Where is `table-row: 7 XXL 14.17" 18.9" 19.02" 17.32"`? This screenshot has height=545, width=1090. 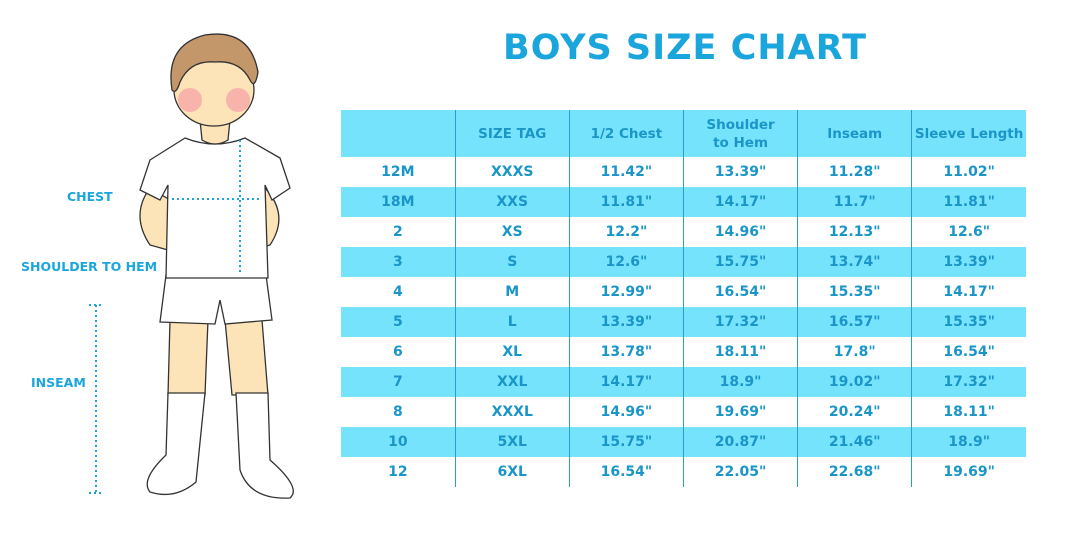 table-row: 7 XXL 14.17" 18.9" 19.02" 17.32" is located at coordinates (683, 382).